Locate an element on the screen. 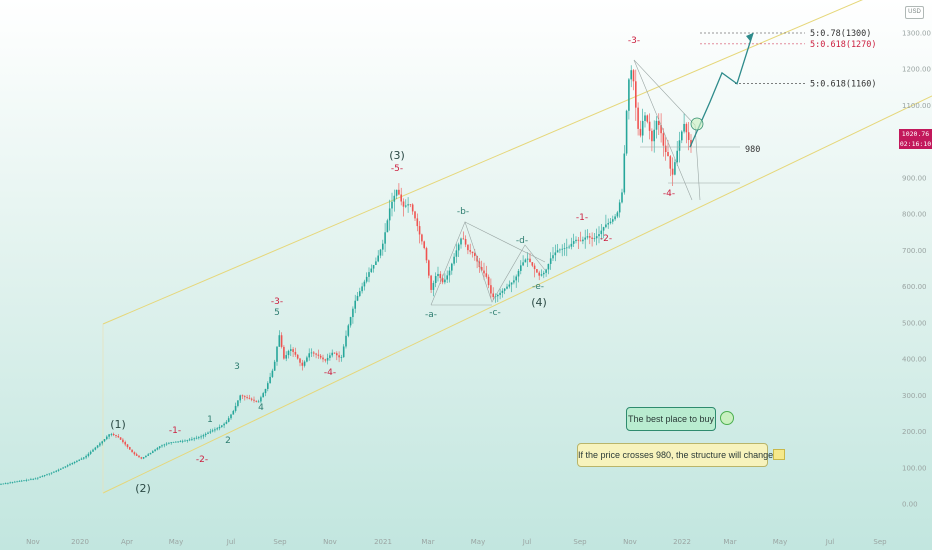 This screenshot has height=550, width=932. y-tick-label: 500.00 is located at coordinates (914, 323).